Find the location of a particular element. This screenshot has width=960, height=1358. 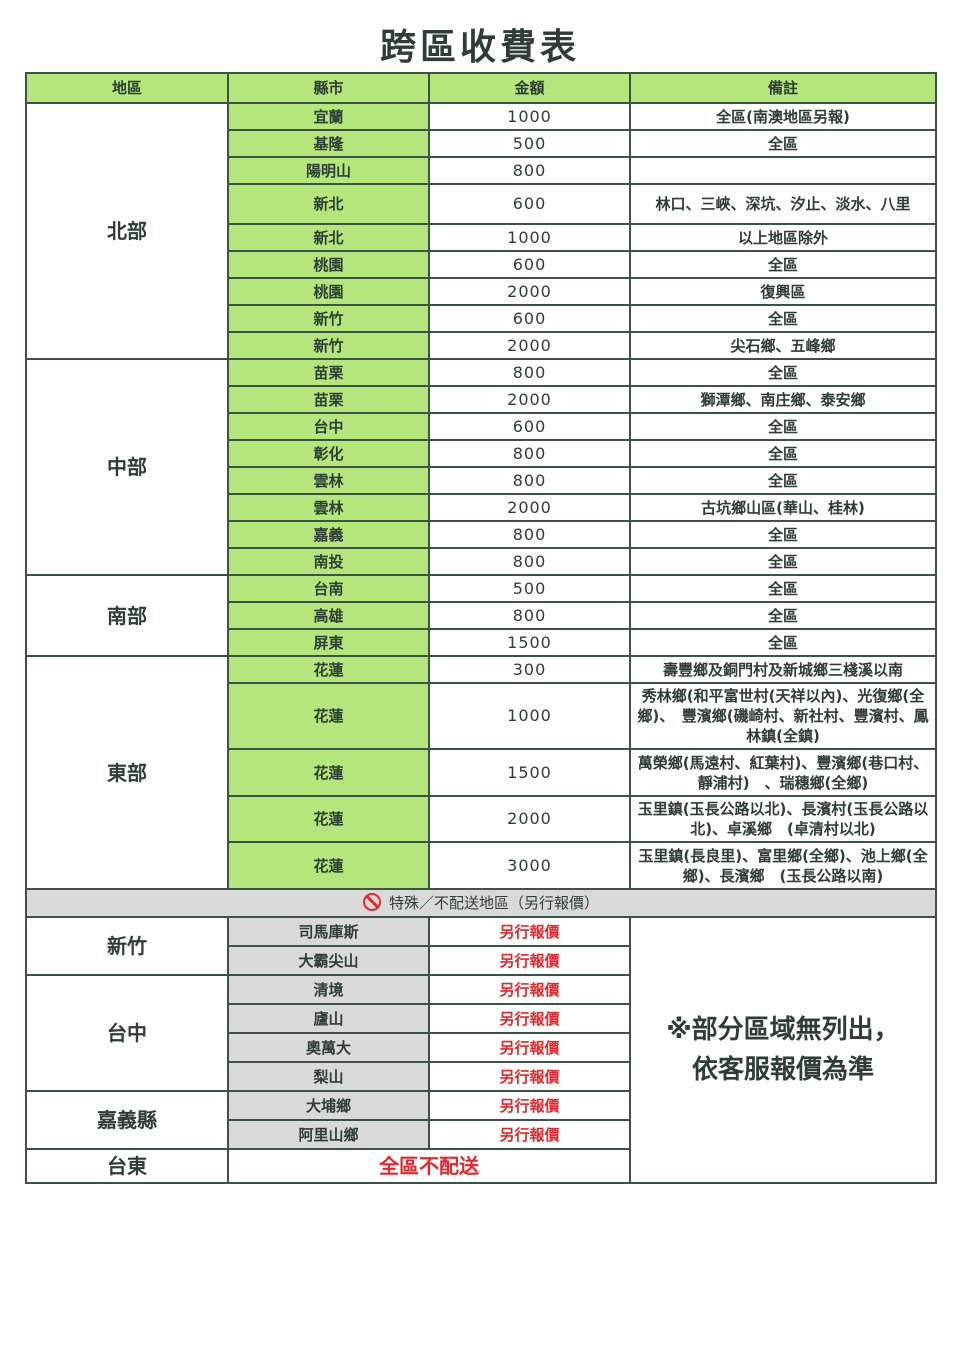

note-cell is located at coordinates (783, 170).